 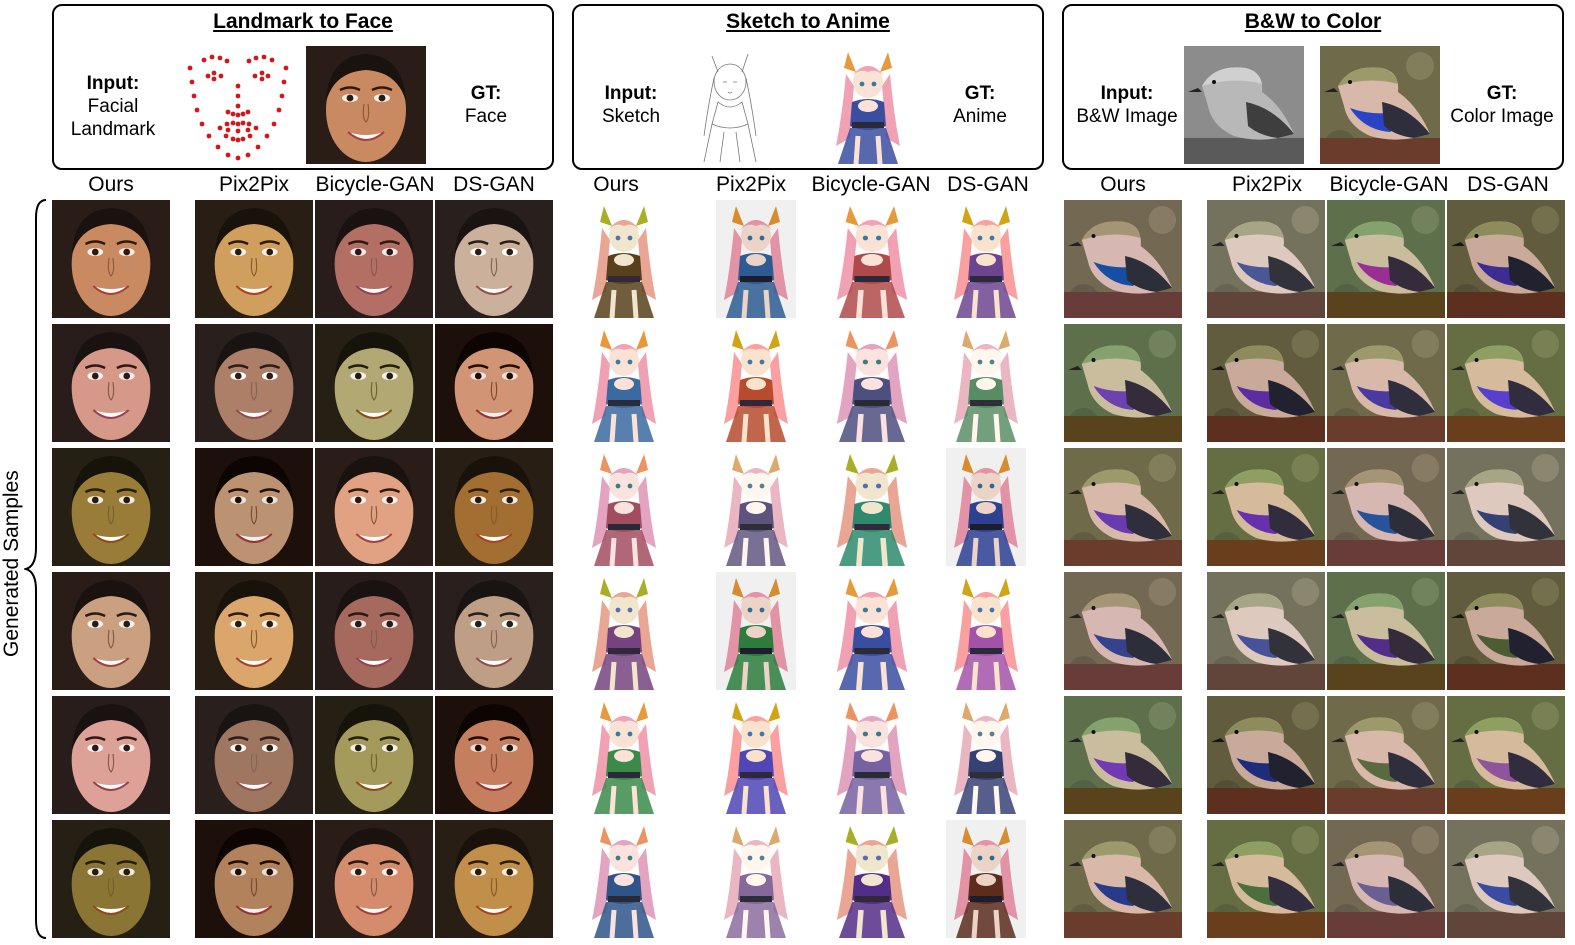 What do you see at coordinates (751, 184) in the screenshot?
I see `col-header-anime-pix2pix: Pix2Pix` at bounding box center [751, 184].